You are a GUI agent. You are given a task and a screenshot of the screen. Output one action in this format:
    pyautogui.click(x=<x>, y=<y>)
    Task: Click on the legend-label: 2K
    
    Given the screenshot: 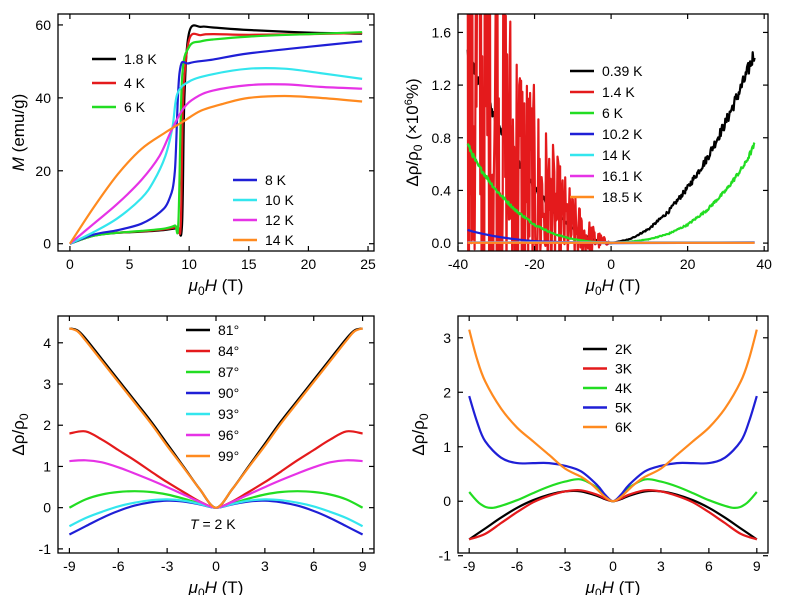 What is the action you would take?
    pyautogui.click(x=624, y=349)
    